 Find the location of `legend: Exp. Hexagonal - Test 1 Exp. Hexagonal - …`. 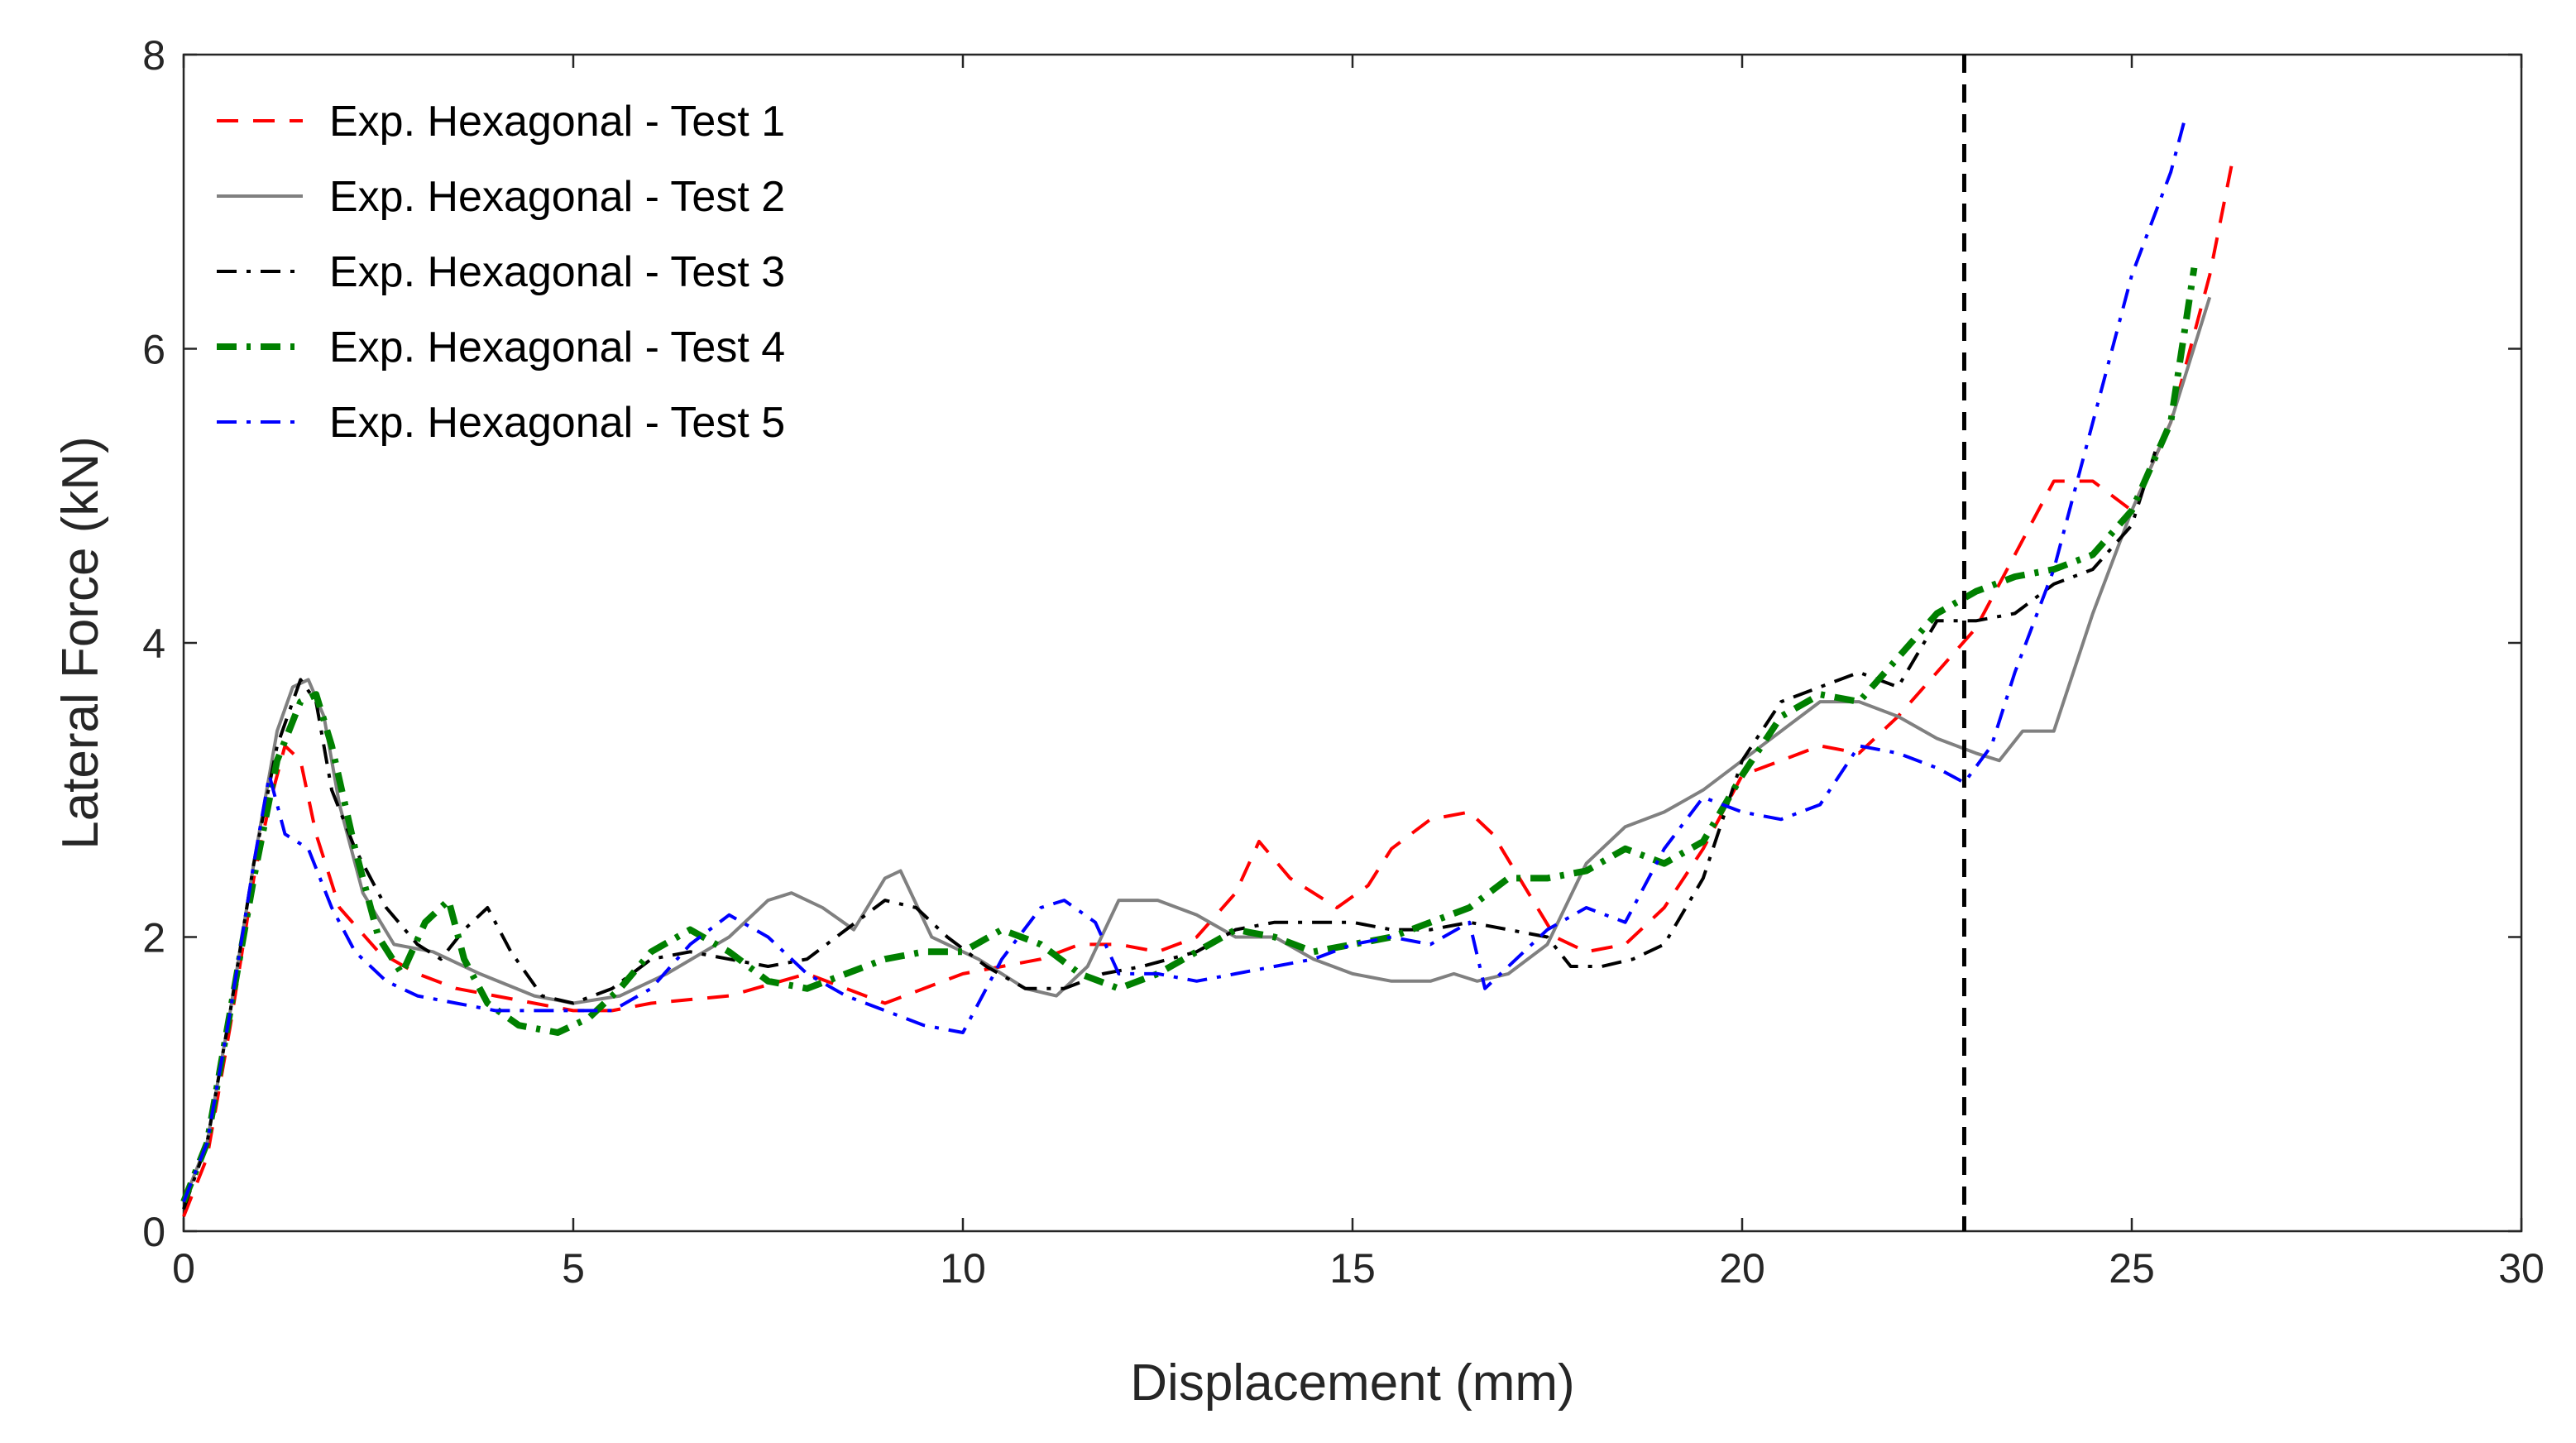

legend: Exp. Hexagonal - Test 1 Exp. Hexagonal - … is located at coordinates (501, 272).